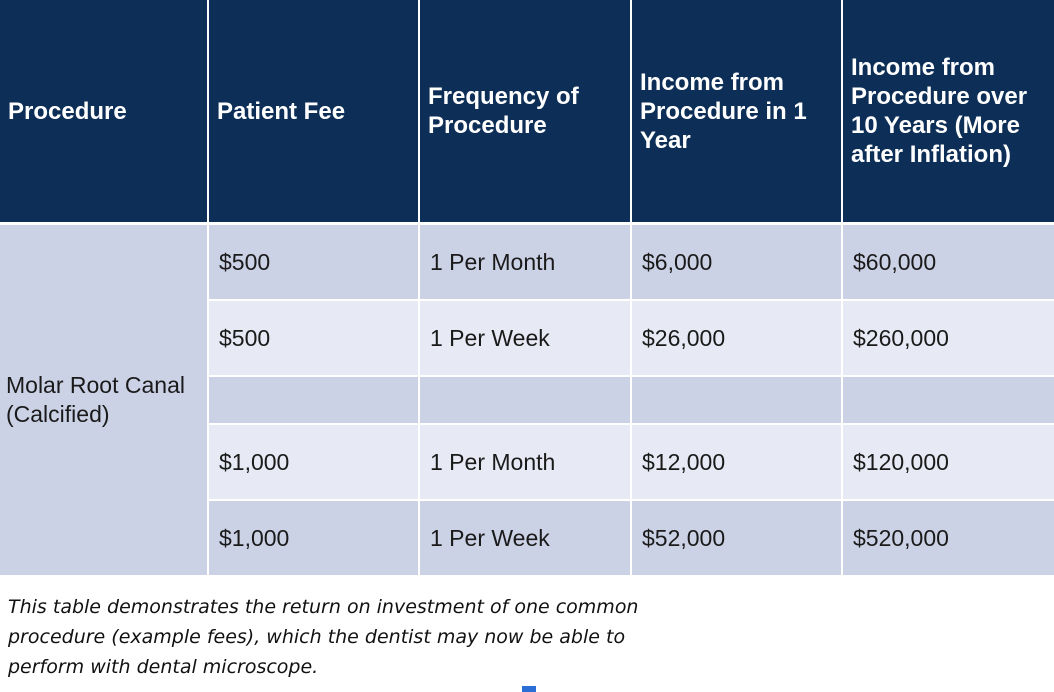  Describe the element at coordinates (104, 112) in the screenshot. I see `header-procedure: Procedure` at that location.